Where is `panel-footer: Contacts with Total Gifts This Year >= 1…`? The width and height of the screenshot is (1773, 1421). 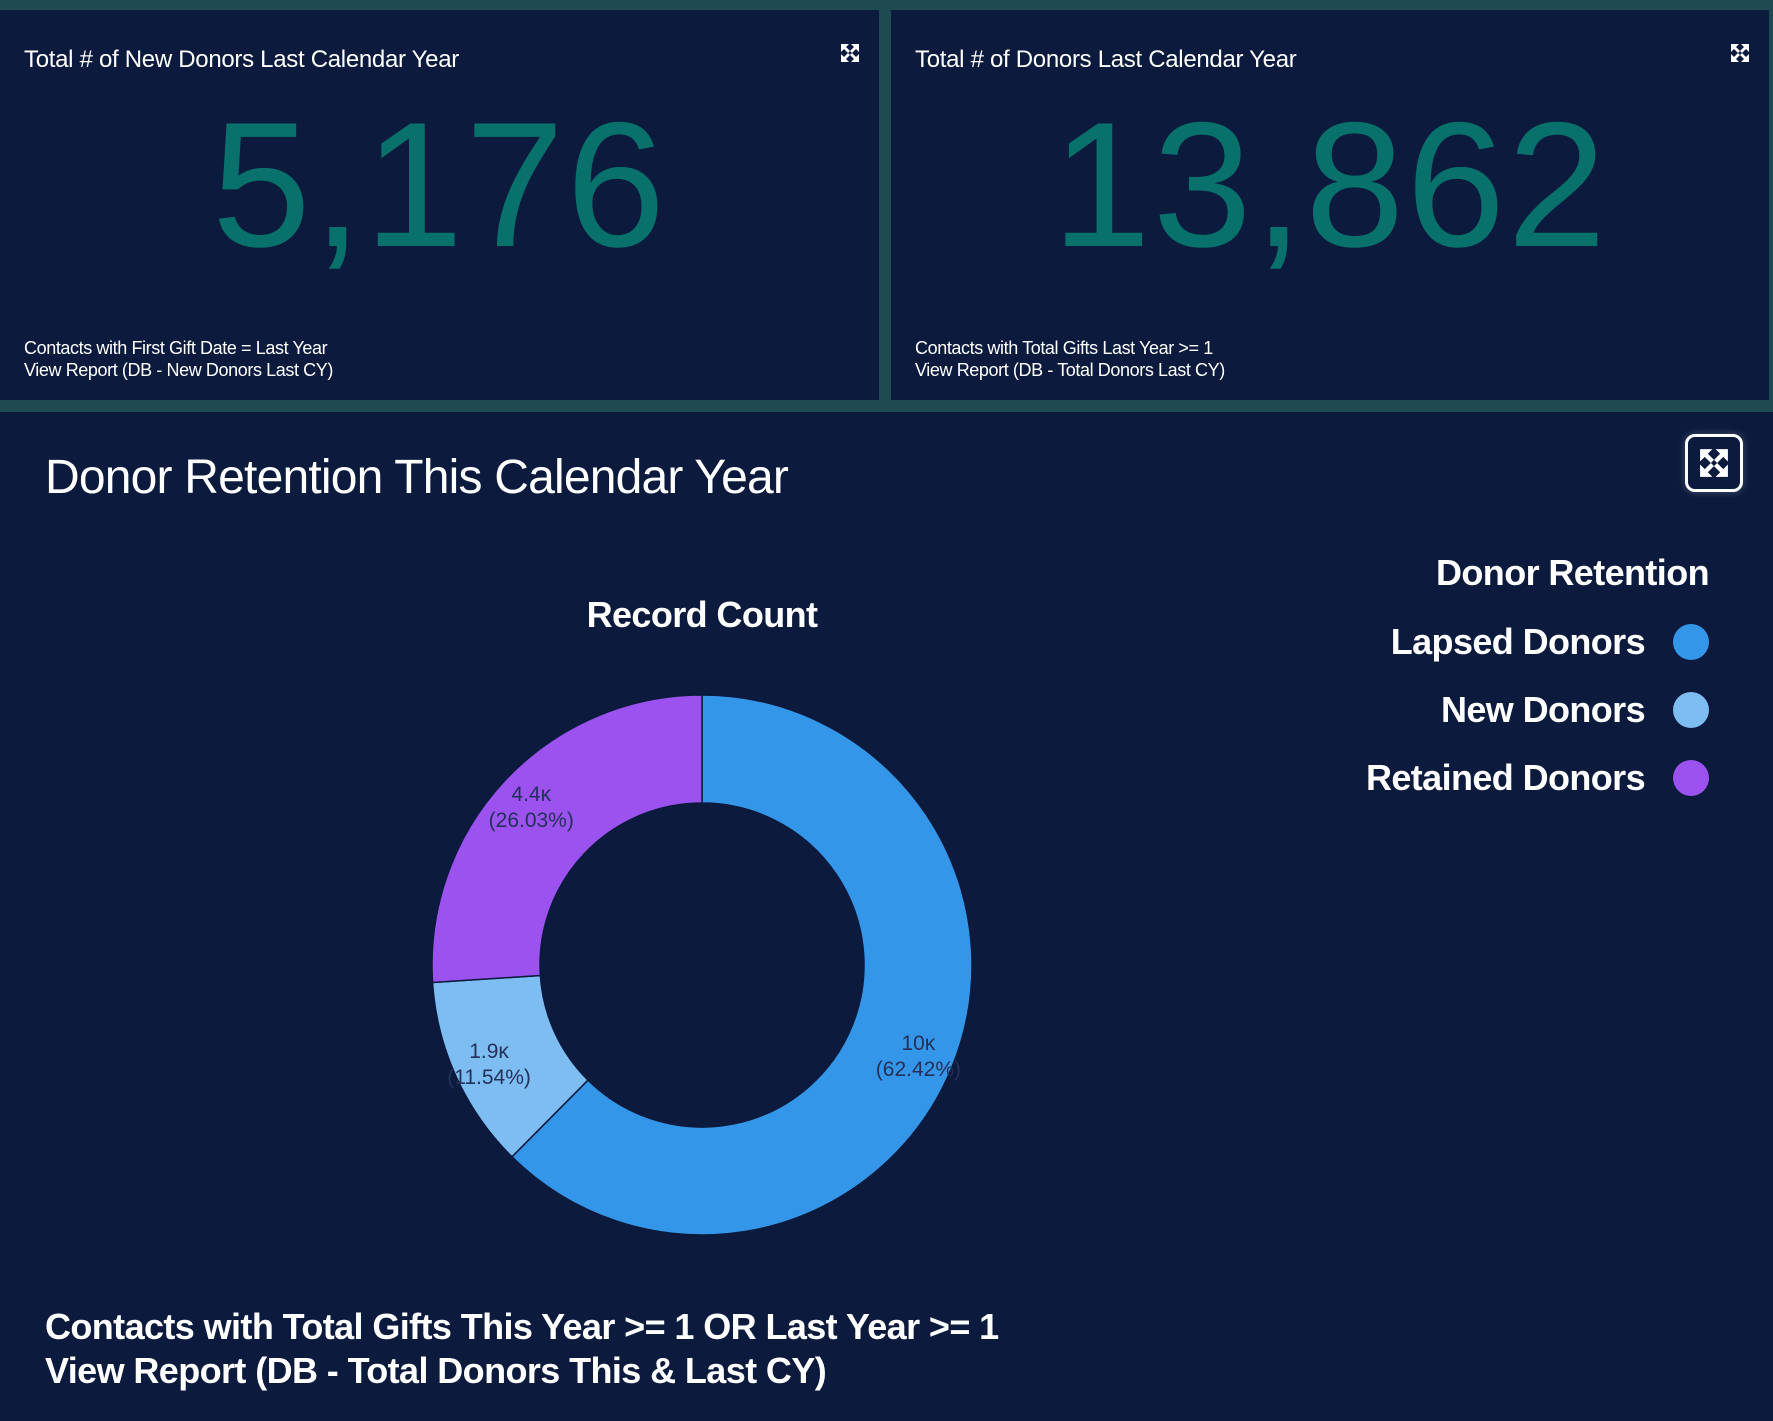 panel-footer: Contacts with Total Gifts This Year >= 1… is located at coordinates (522, 1349).